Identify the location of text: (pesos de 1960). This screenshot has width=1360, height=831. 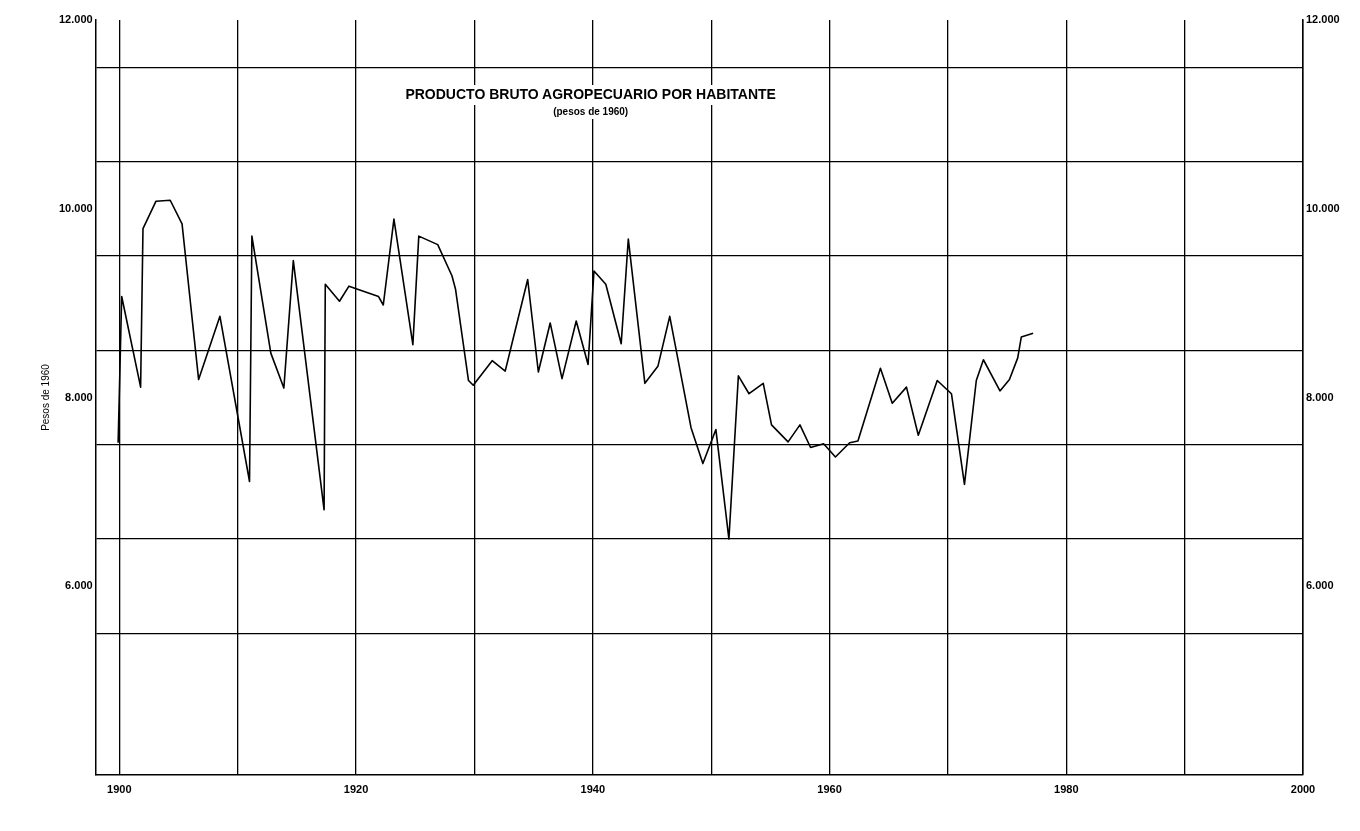
(591, 111).